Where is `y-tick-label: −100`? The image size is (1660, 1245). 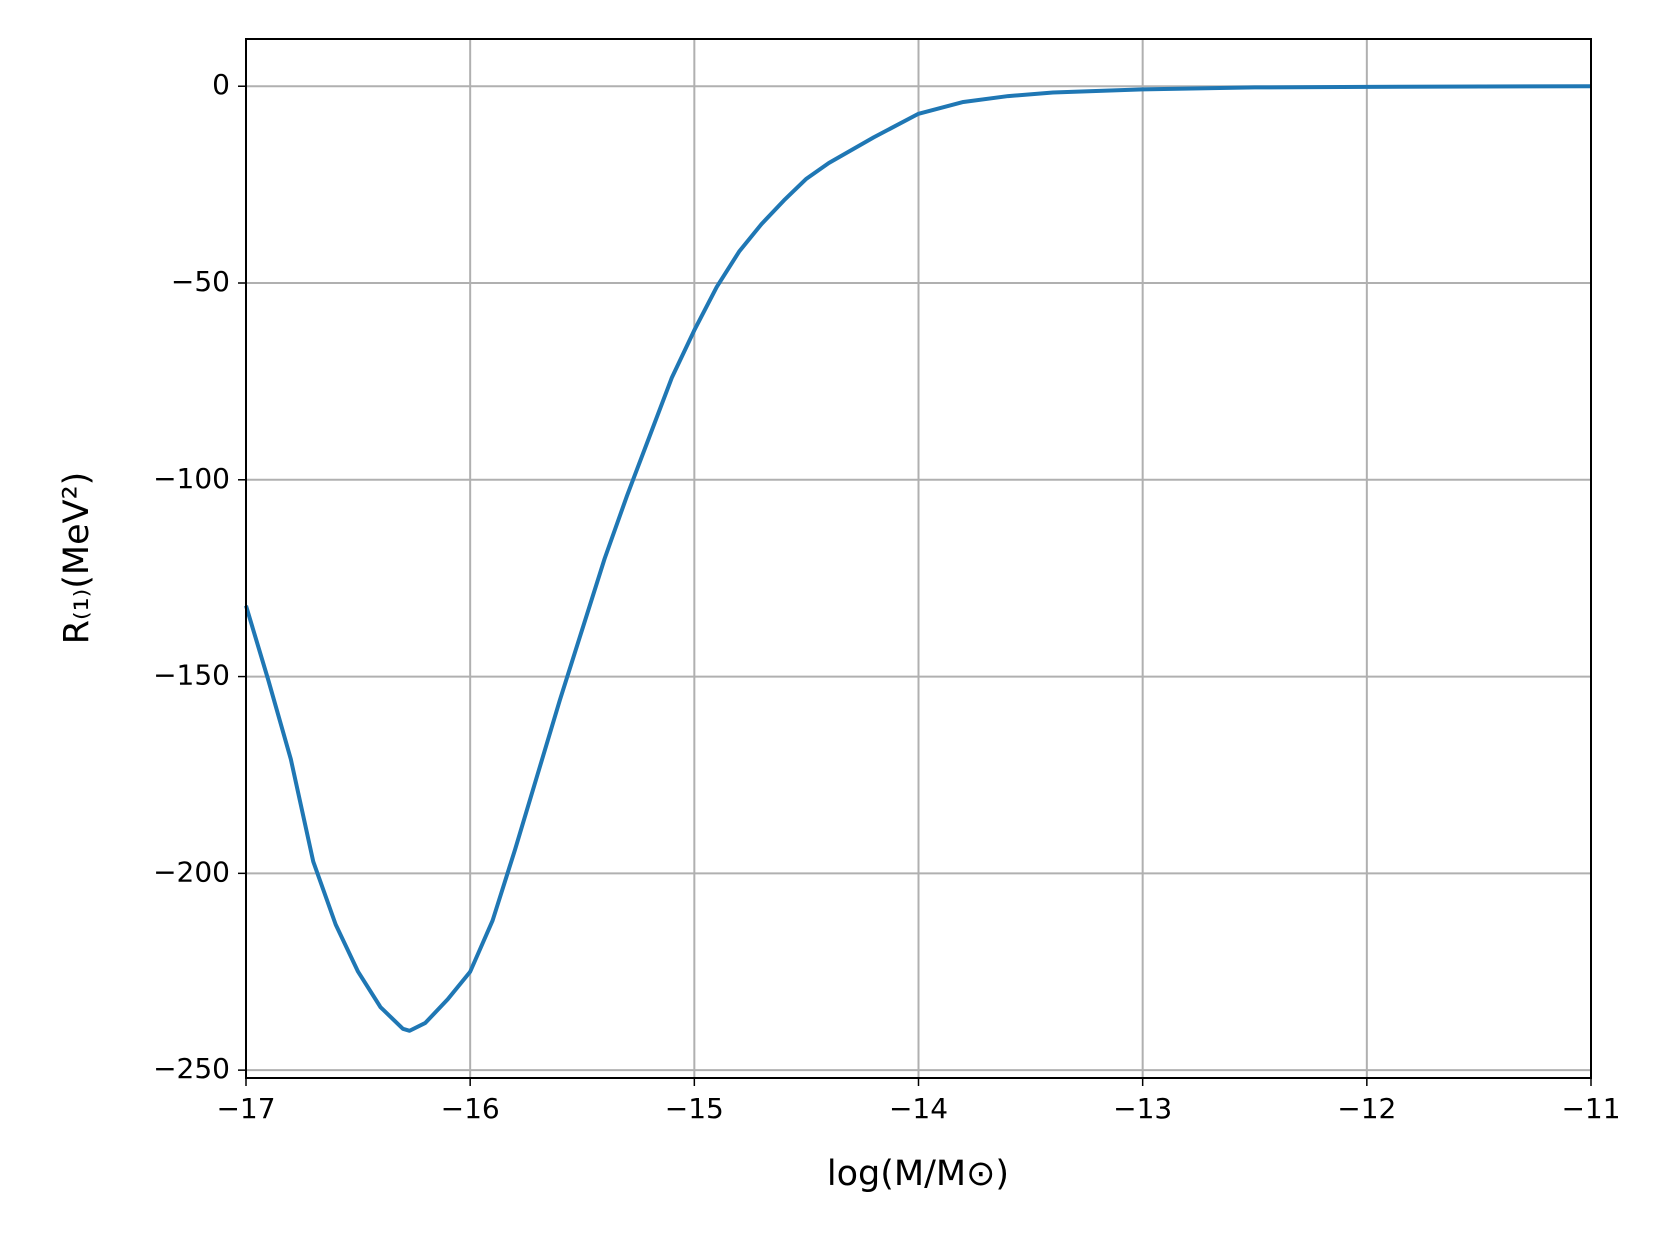 y-tick-label: −100 is located at coordinates (191, 478).